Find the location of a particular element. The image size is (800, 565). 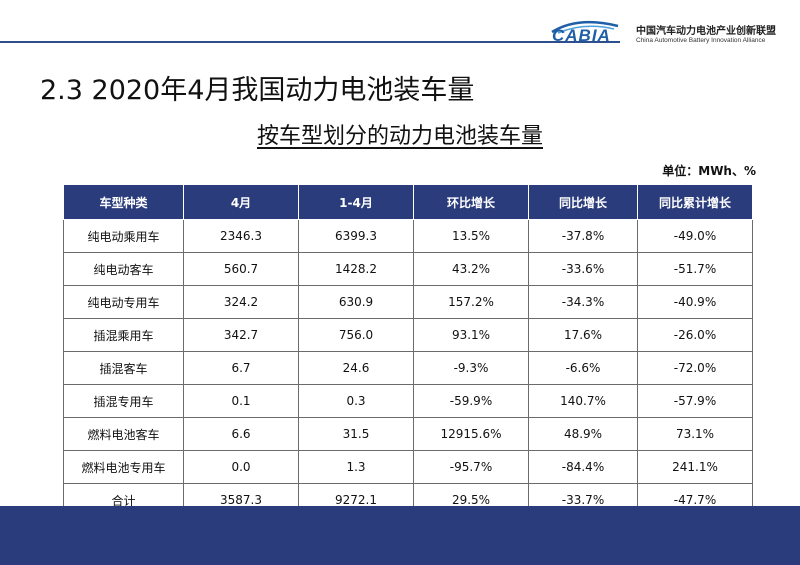

cell-april: 560.7 is located at coordinates (241, 269).